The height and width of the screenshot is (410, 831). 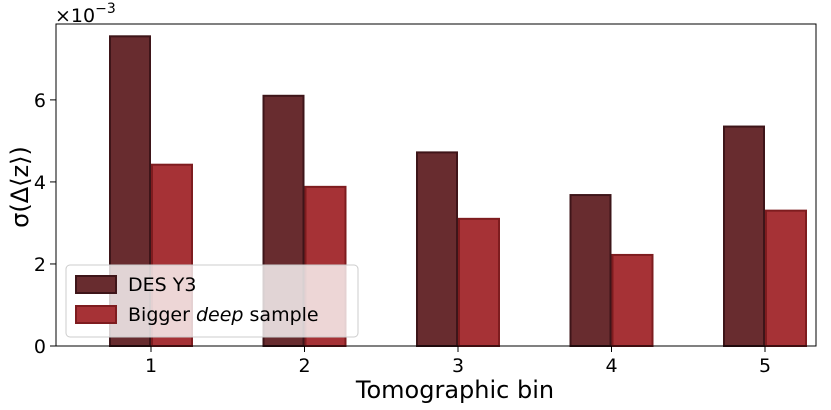 I want to click on x-axis-label: Tomographic bin, so click(x=454, y=390).